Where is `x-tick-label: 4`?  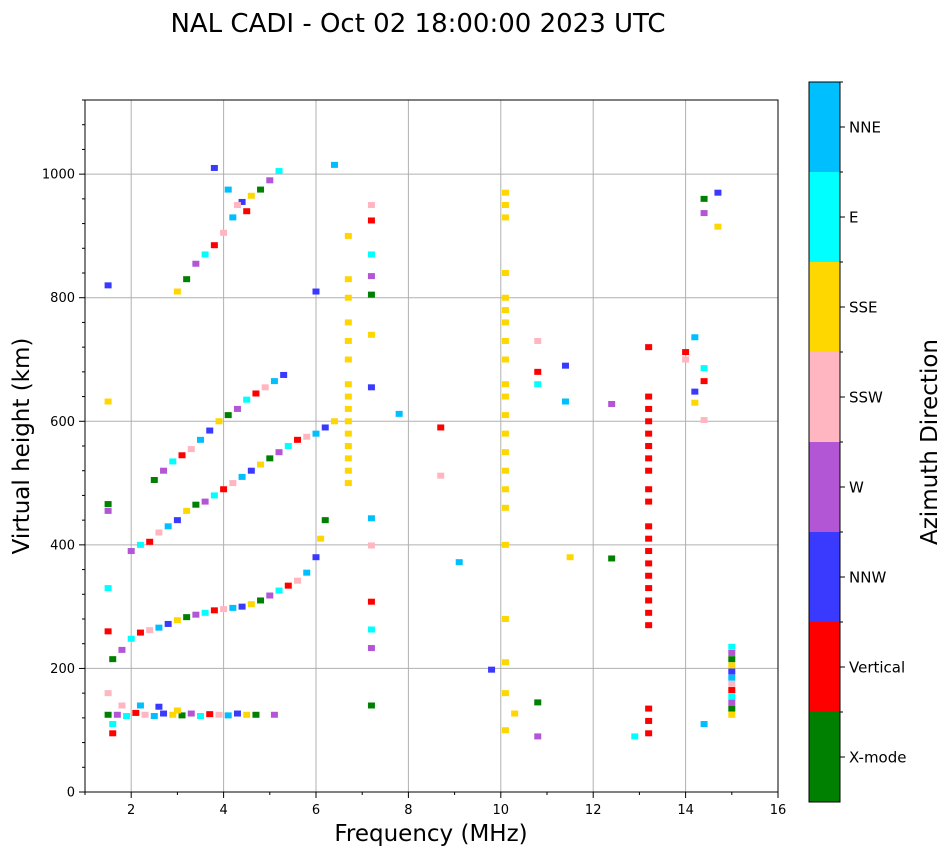 x-tick-label: 4 is located at coordinates (223, 810).